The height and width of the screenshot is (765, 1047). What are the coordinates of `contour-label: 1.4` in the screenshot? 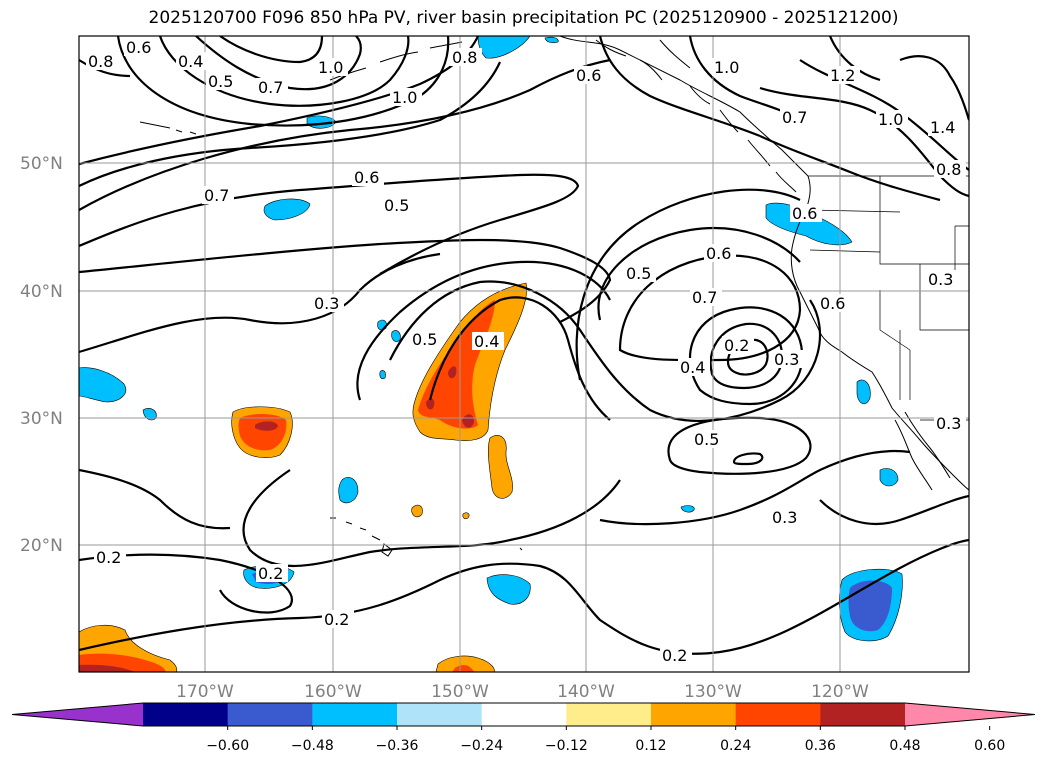 It's located at (942, 127).